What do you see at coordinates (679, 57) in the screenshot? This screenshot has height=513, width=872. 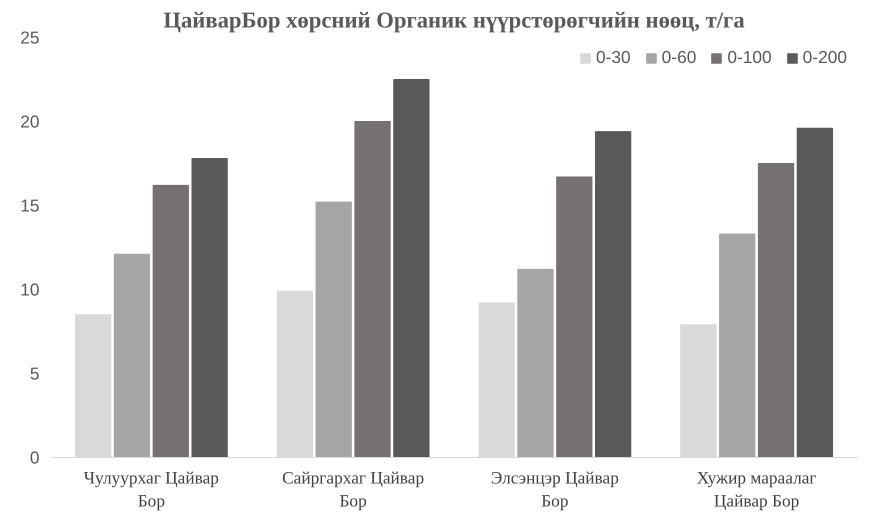 I see `legend-label: 0-60` at bounding box center [679, 57].